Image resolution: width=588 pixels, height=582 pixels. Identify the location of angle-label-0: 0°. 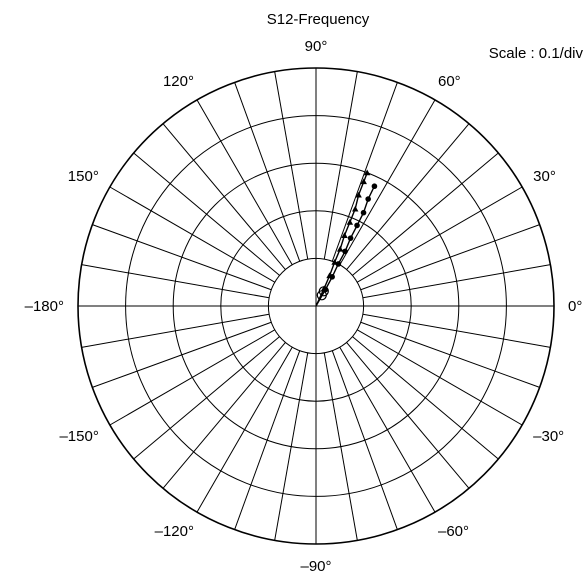
(575, 306).